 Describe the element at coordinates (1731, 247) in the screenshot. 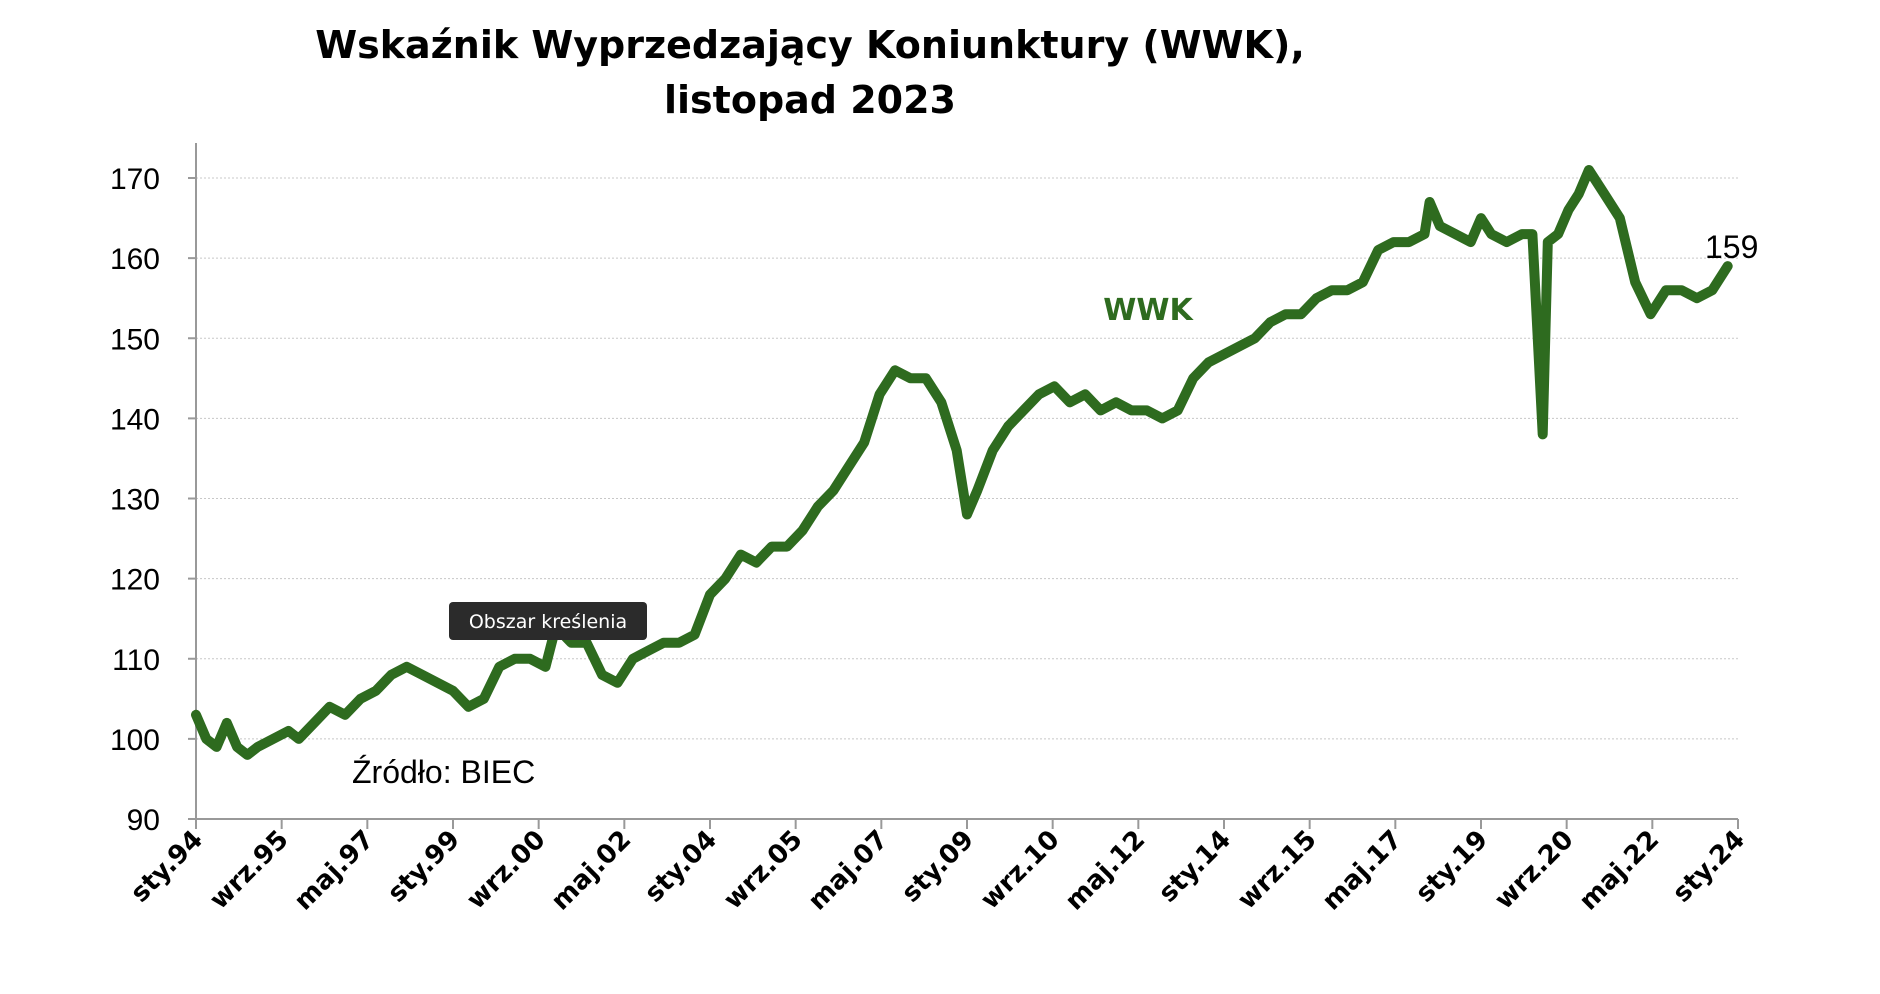

I see `last-value-label: 159` at that location.